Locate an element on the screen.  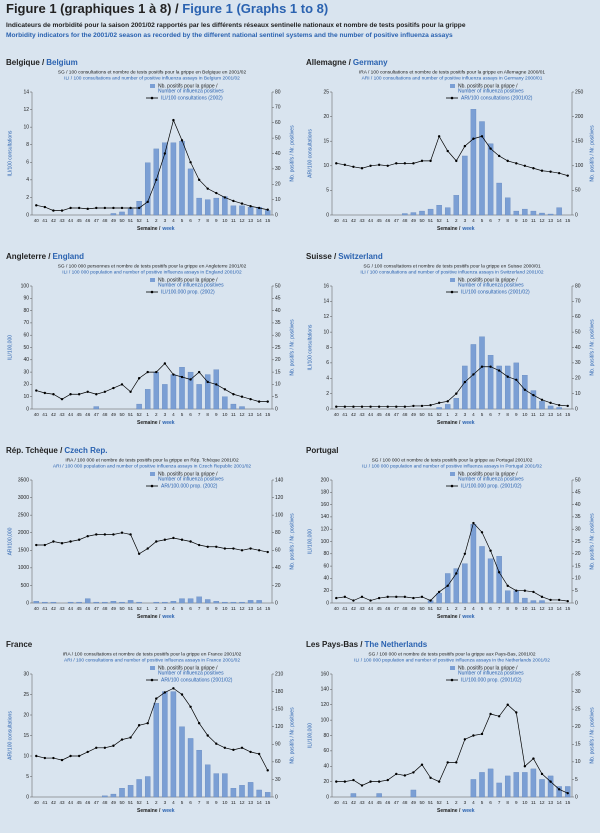
x-tick-label: 45 is located at coordinates (380, 414).